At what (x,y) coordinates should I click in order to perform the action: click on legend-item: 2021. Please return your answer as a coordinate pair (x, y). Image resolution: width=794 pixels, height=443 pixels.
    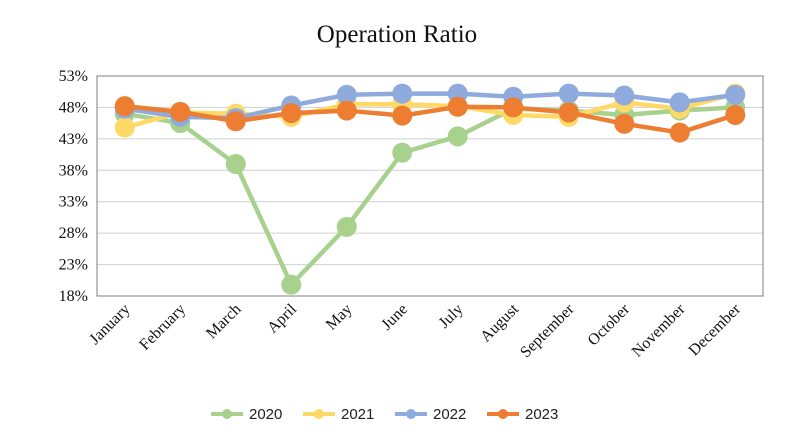
    Looking at the image, I should click on (338, 414).